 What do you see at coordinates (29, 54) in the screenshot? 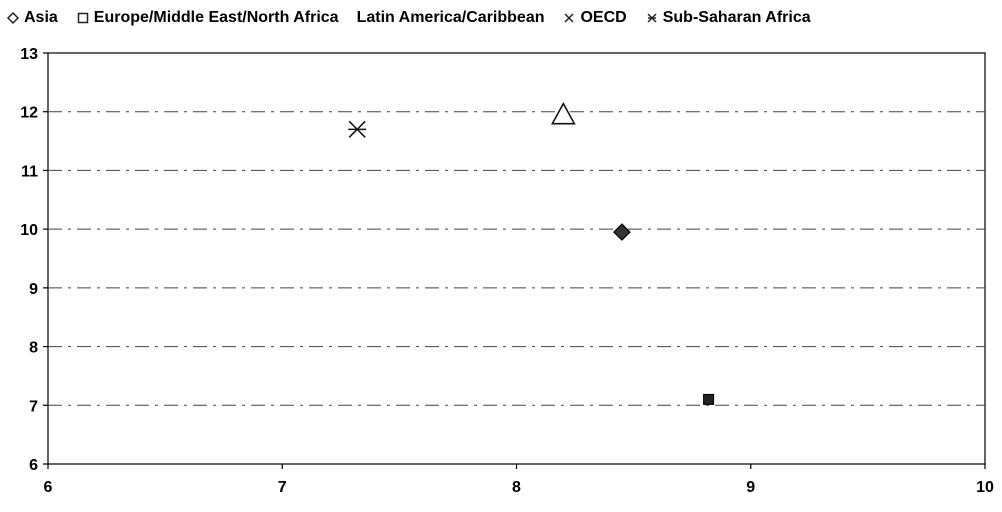
I see `y-tick-label-13: 13` at bounding box center [29, 54].